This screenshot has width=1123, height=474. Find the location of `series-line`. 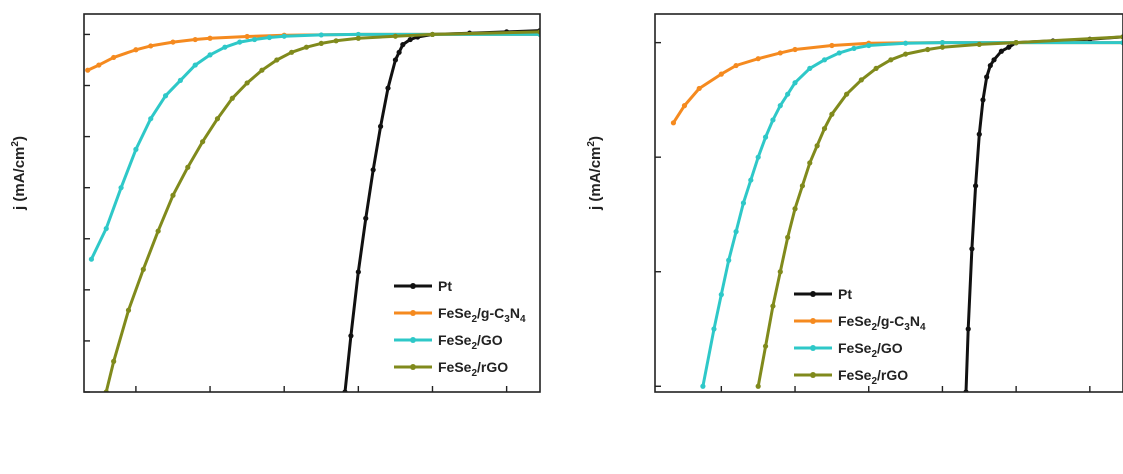

series-line is located at coordinates (1043, 213).